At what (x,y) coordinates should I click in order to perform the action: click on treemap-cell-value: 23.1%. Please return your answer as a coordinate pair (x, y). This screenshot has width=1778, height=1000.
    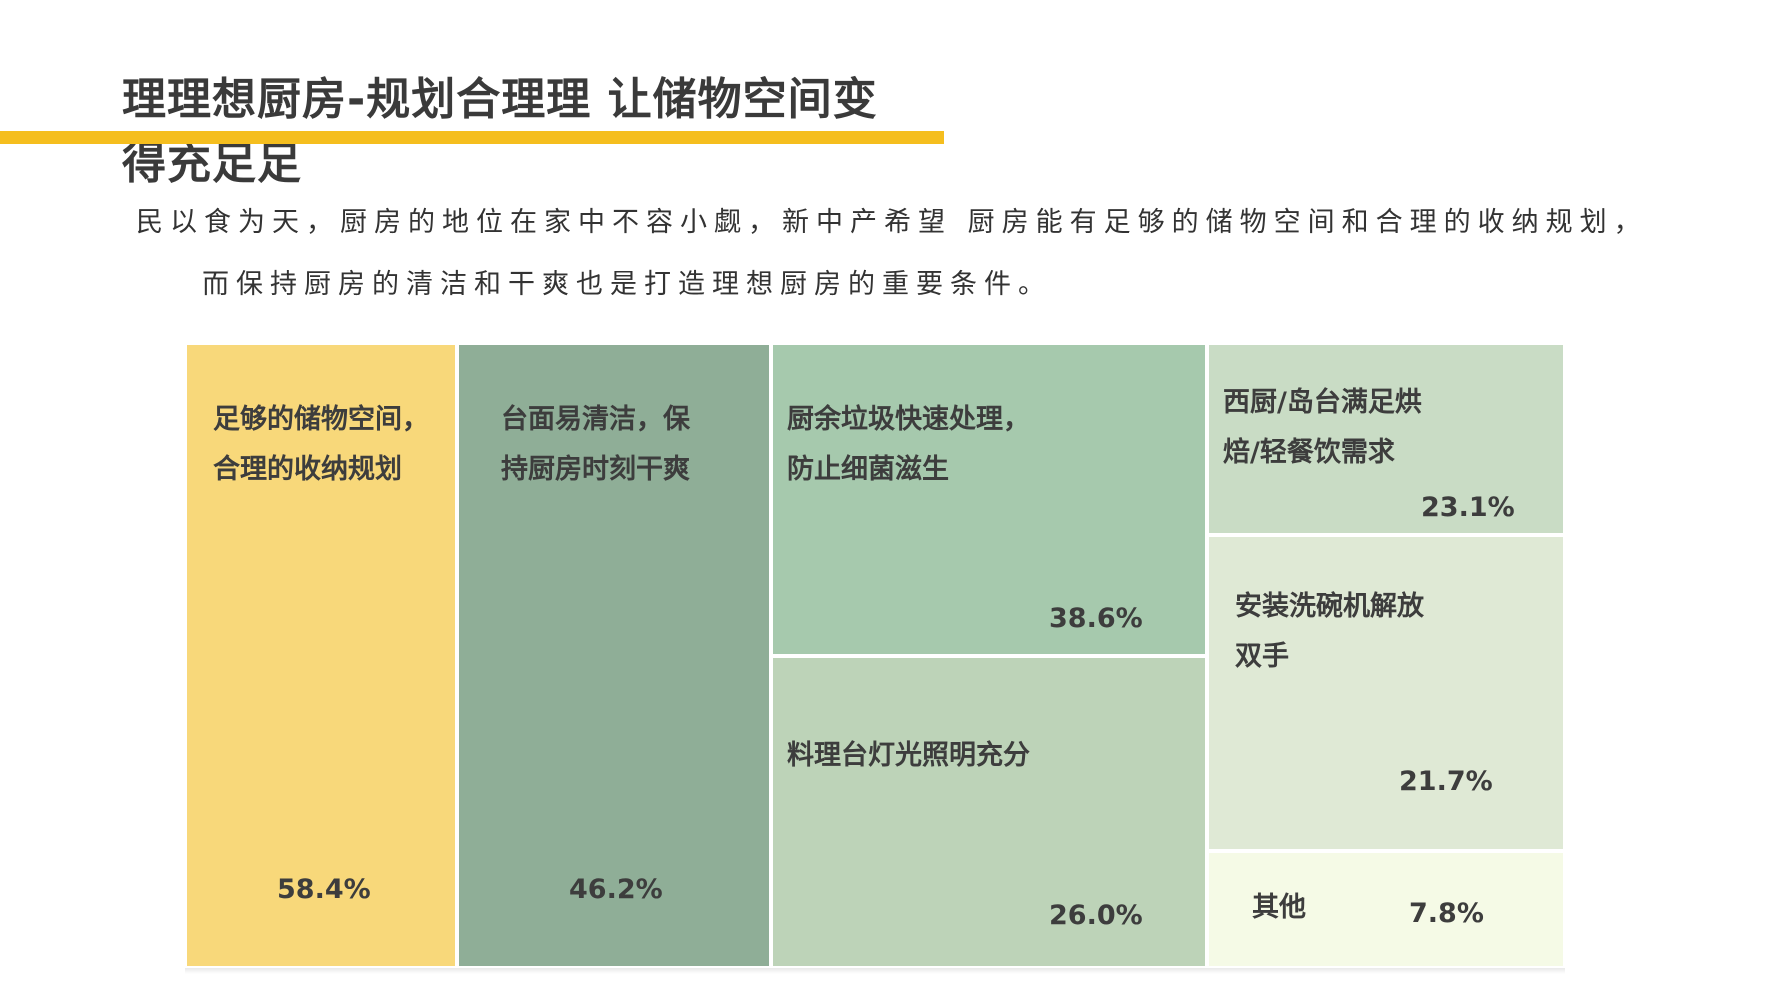
    Looking at the image, I should click on (1468, 507).